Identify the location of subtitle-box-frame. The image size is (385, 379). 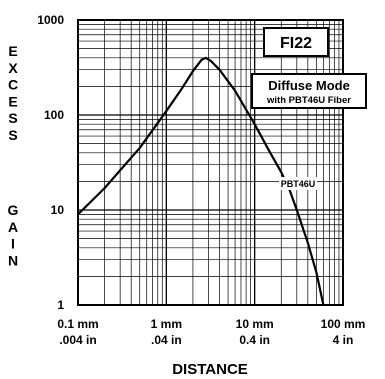
(309, 91).